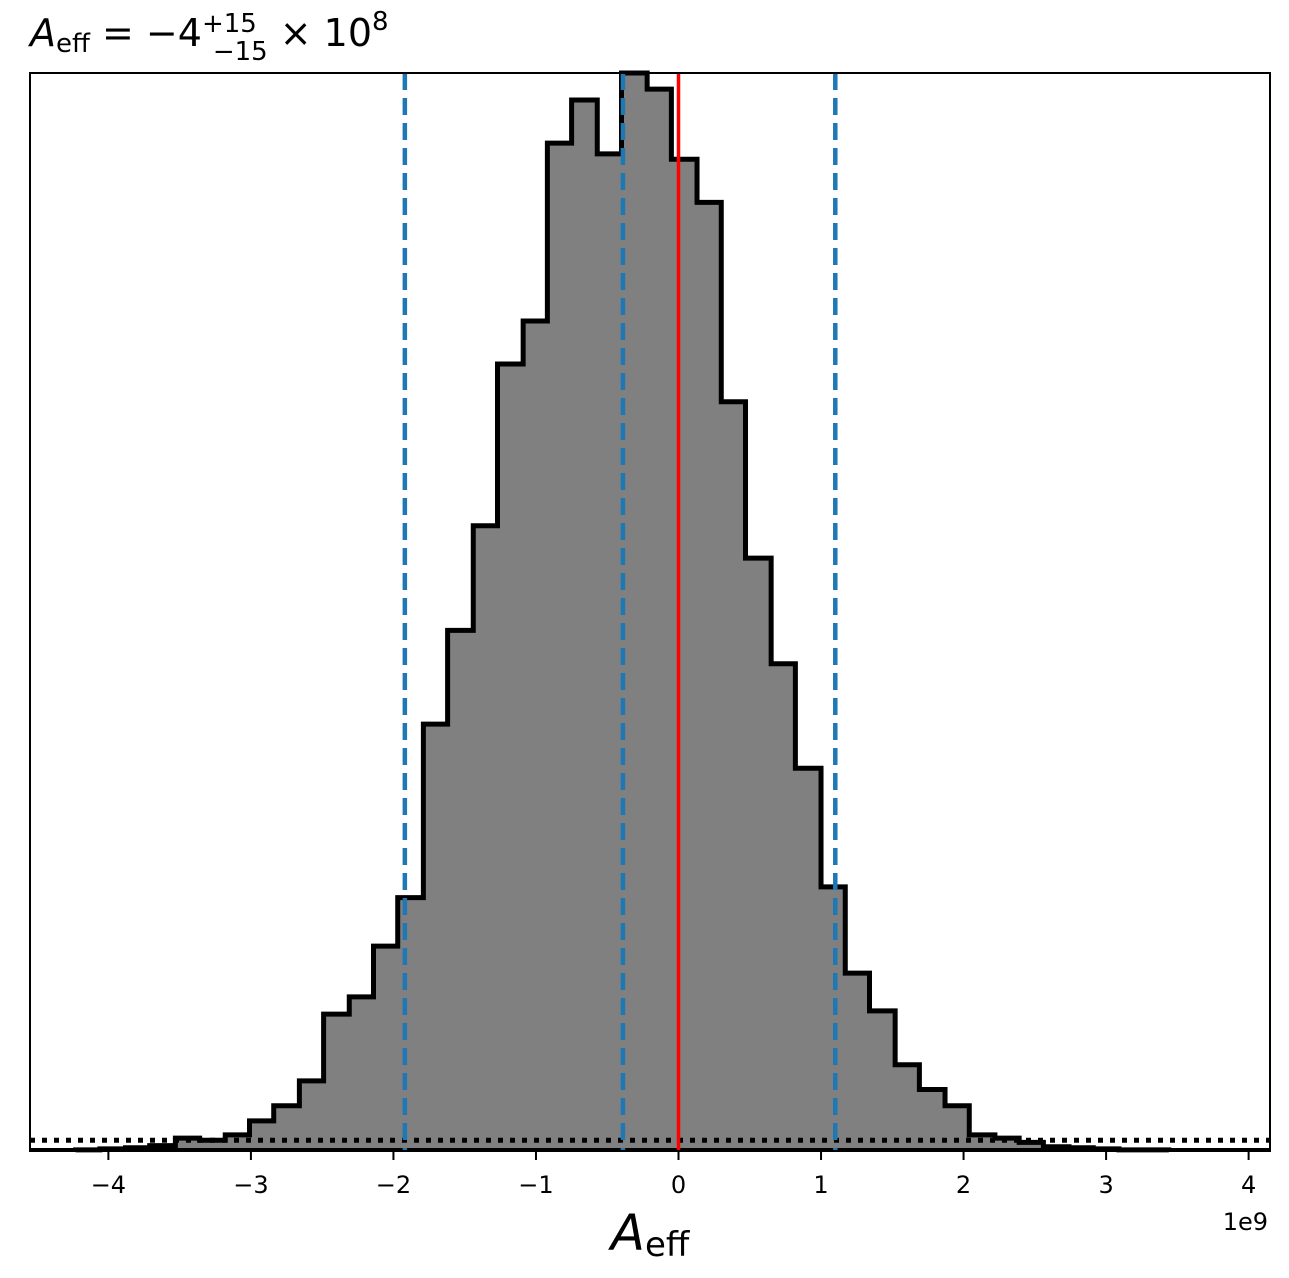 This screenshot has height=1278, width=1289. What do you see at coordinates (626, 1233) in the screenshot?
I see `x-axis-label-variable: A` at bounding box center [626, 1233].